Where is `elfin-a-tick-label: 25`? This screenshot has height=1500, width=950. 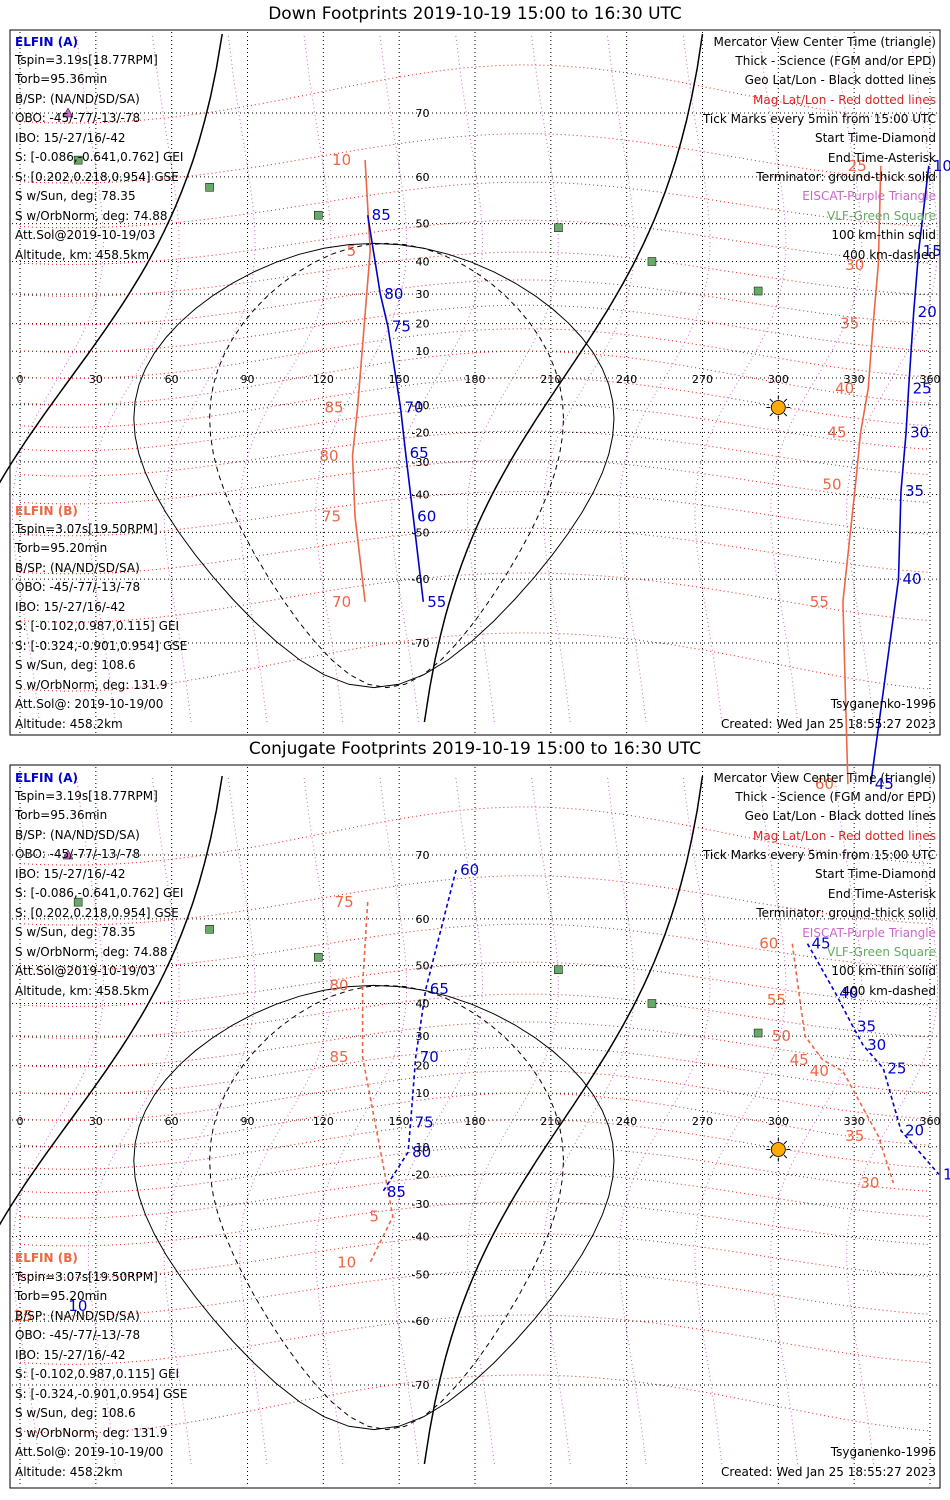
elfin-a-tick-label: 25 is located at coordinates (896, 1068).